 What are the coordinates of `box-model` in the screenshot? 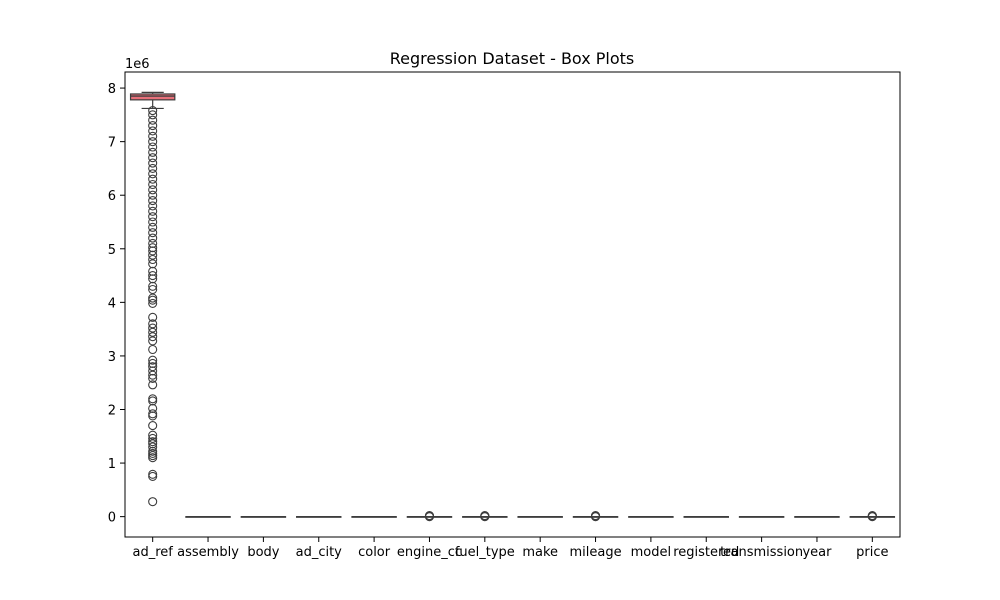 It's located at (651, 516).